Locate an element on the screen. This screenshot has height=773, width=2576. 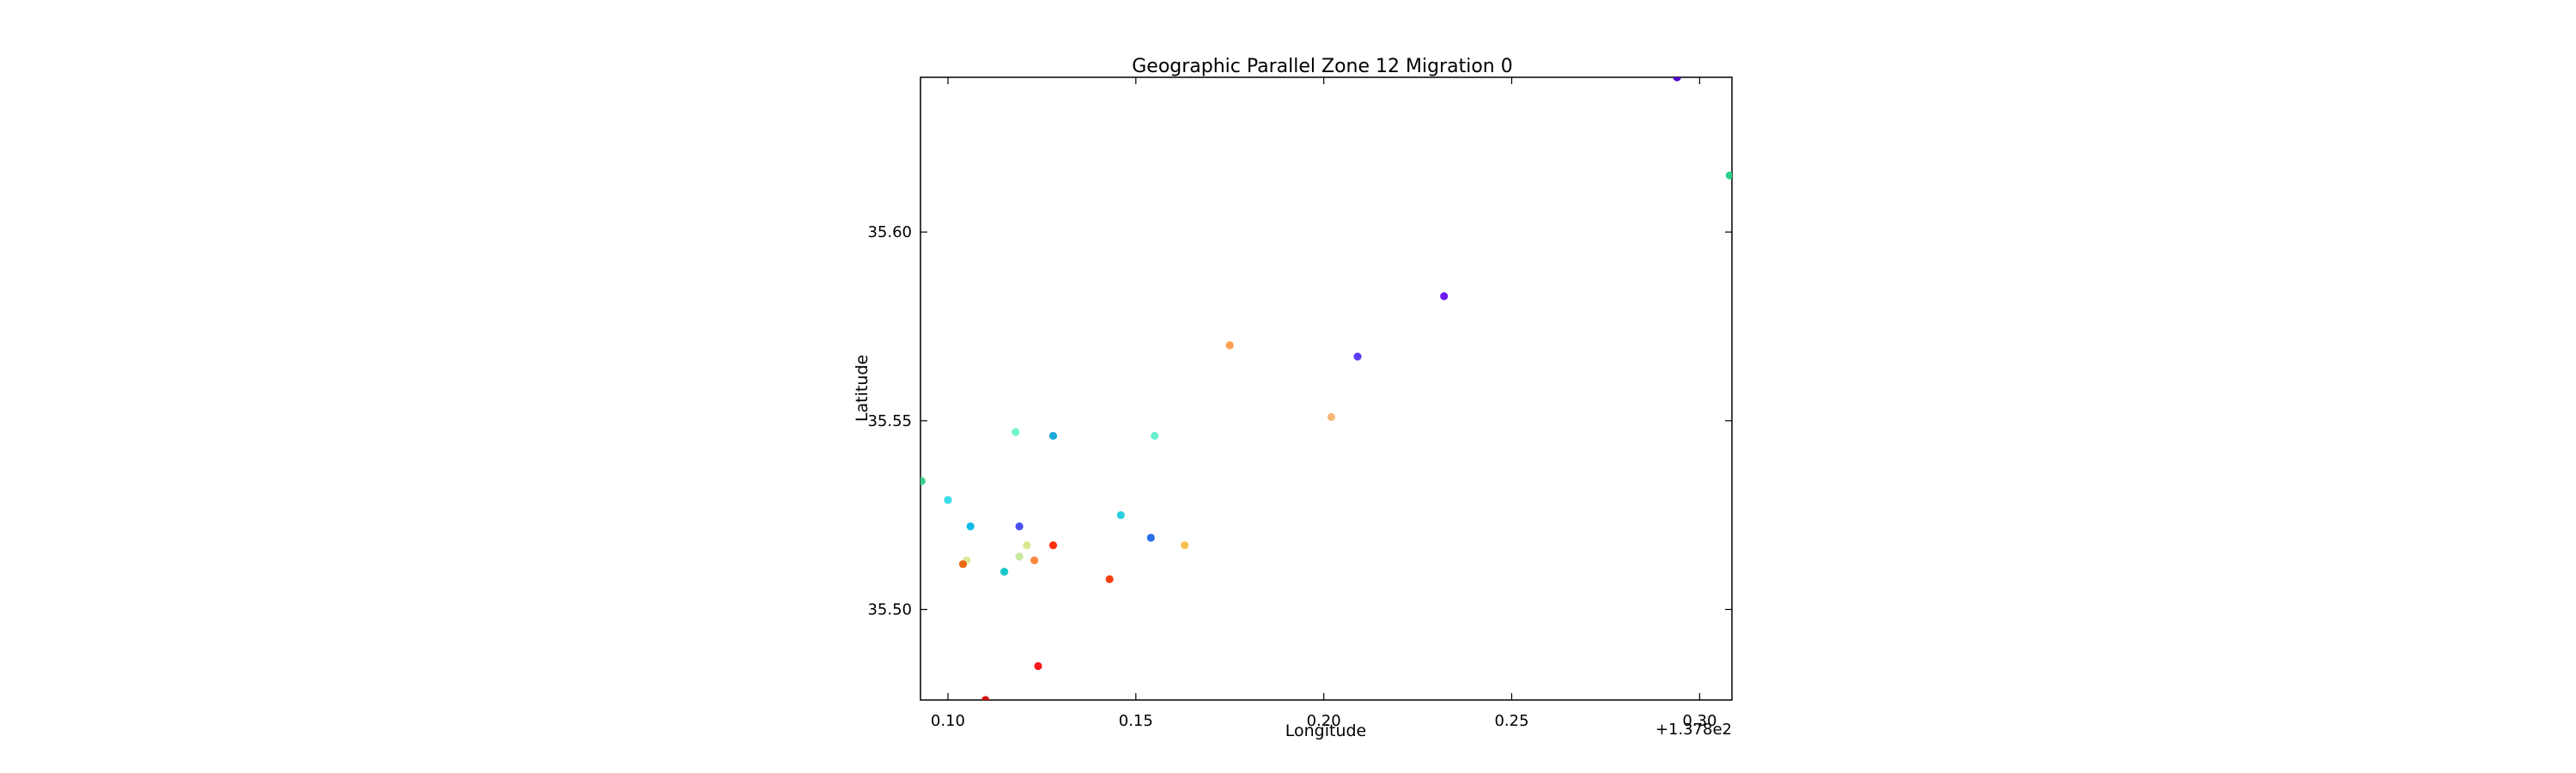
x-tick-label: 0.10 is located at coordinates (948, 721).